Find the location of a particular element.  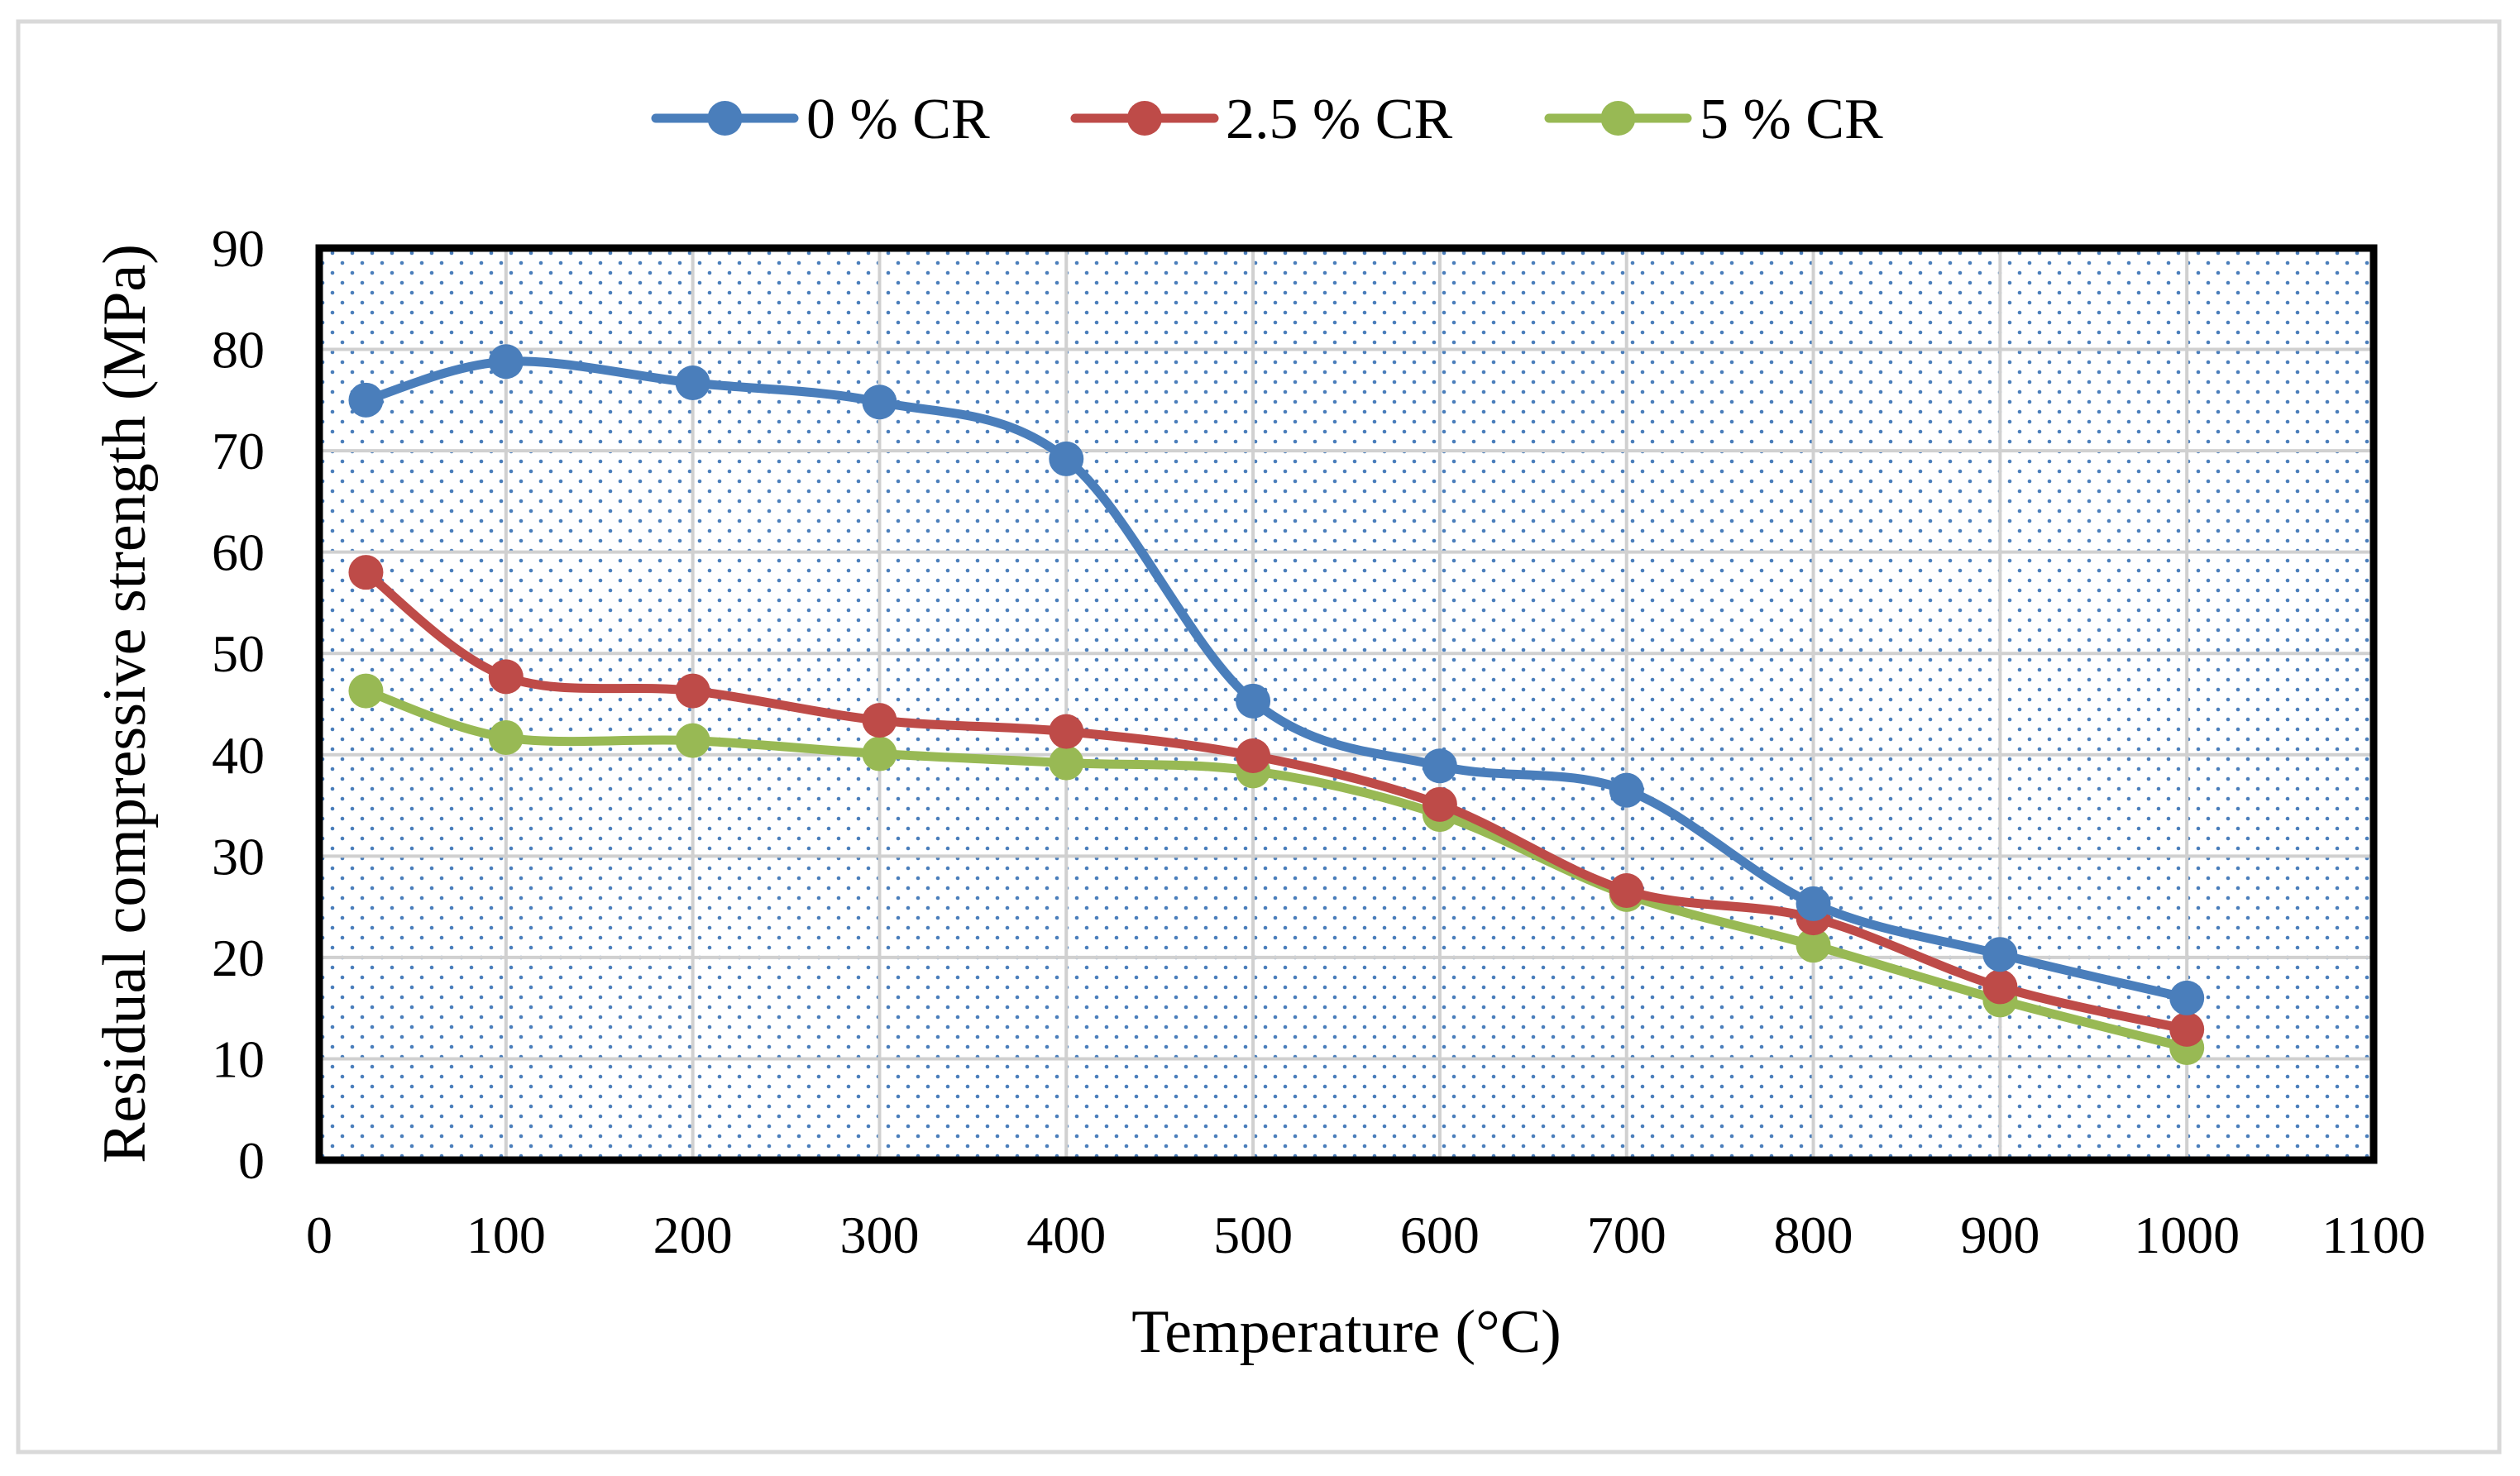

y-tick-label: 40 is located at coordinates (238, 755).